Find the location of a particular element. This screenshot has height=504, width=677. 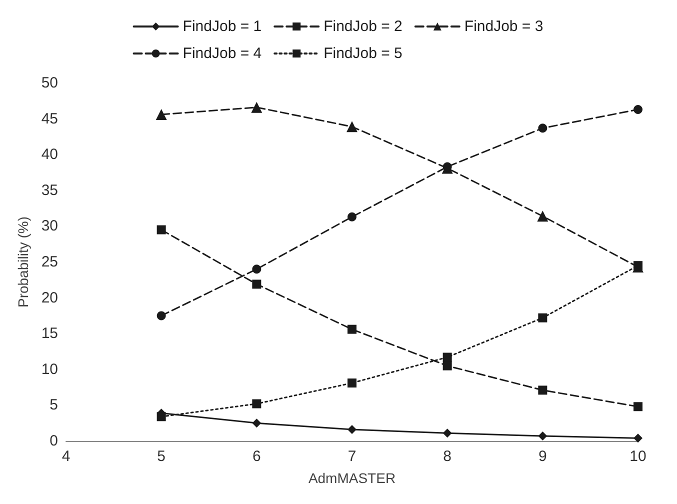

y-tick-label: 45 is located at coordinates (49, 119).